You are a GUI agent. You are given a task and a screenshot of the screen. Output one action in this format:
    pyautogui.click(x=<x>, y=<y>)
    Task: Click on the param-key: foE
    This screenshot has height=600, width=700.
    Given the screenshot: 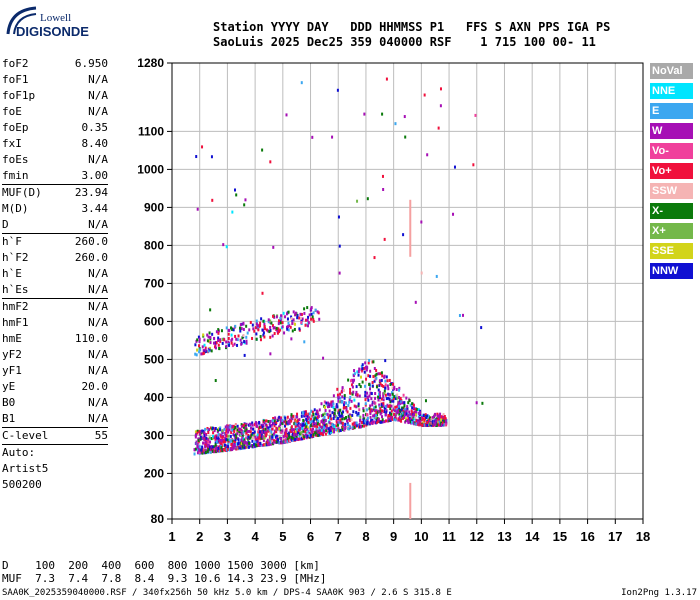 What is the action you would take?
    pyautogui.click(x=12, y=111)
    